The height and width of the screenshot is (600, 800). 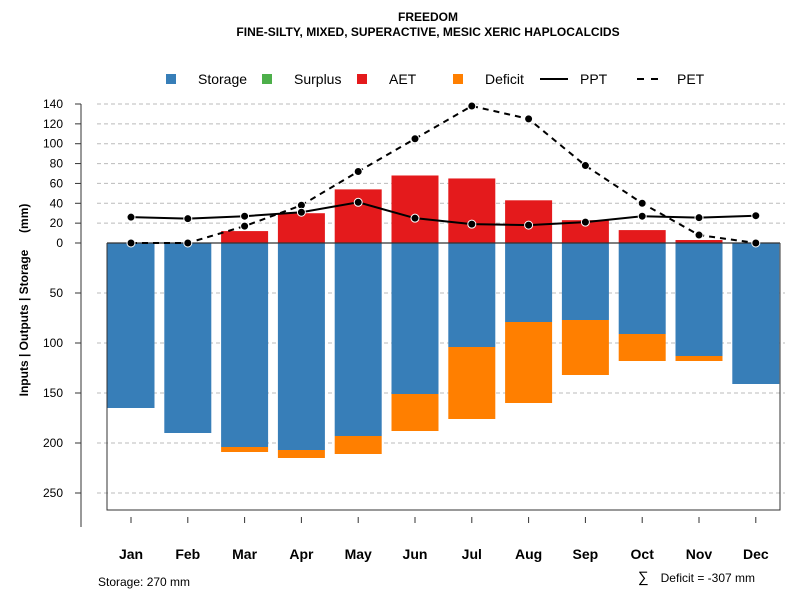 What do you see at coordinates (708, 578) in the screenshot?
I see `deficit-annotation: Deficit = -307 mm` at bounding box center [708, 578].